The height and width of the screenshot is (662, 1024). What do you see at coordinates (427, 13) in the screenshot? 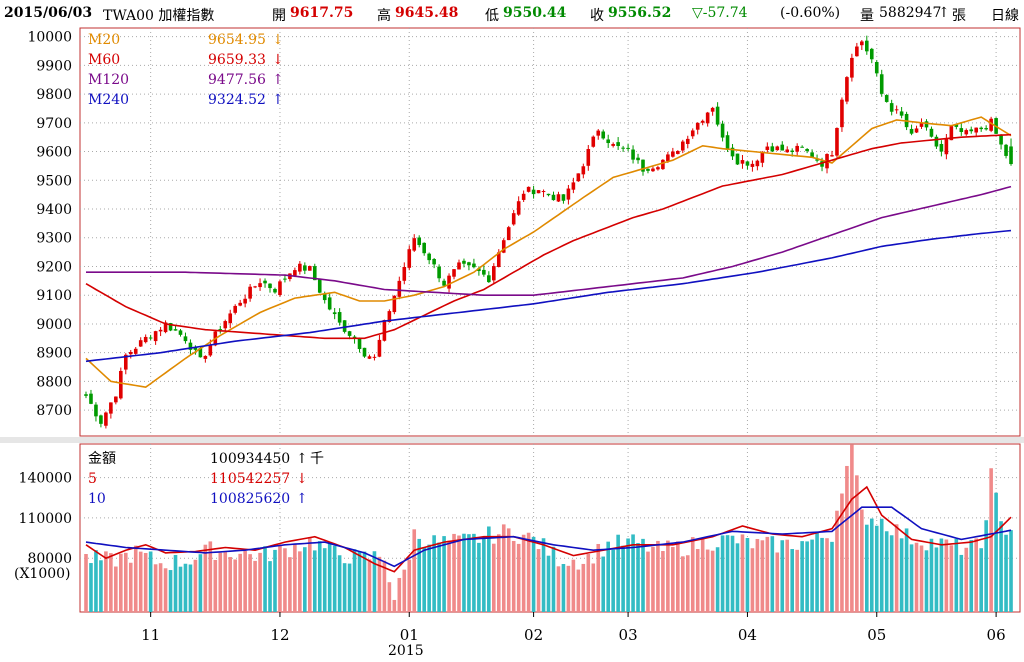
I see `high-value: 9645.48` at bounding box center [427, 13].